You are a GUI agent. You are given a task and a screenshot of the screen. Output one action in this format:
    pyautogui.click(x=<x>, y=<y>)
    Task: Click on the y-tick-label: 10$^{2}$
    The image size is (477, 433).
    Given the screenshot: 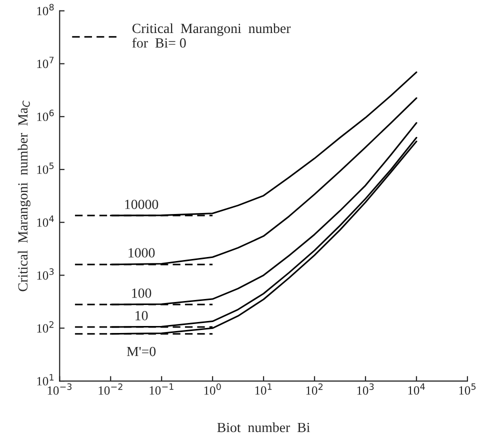 What is the action you would take?
    pyautogui.click(x=45, y=327)
    